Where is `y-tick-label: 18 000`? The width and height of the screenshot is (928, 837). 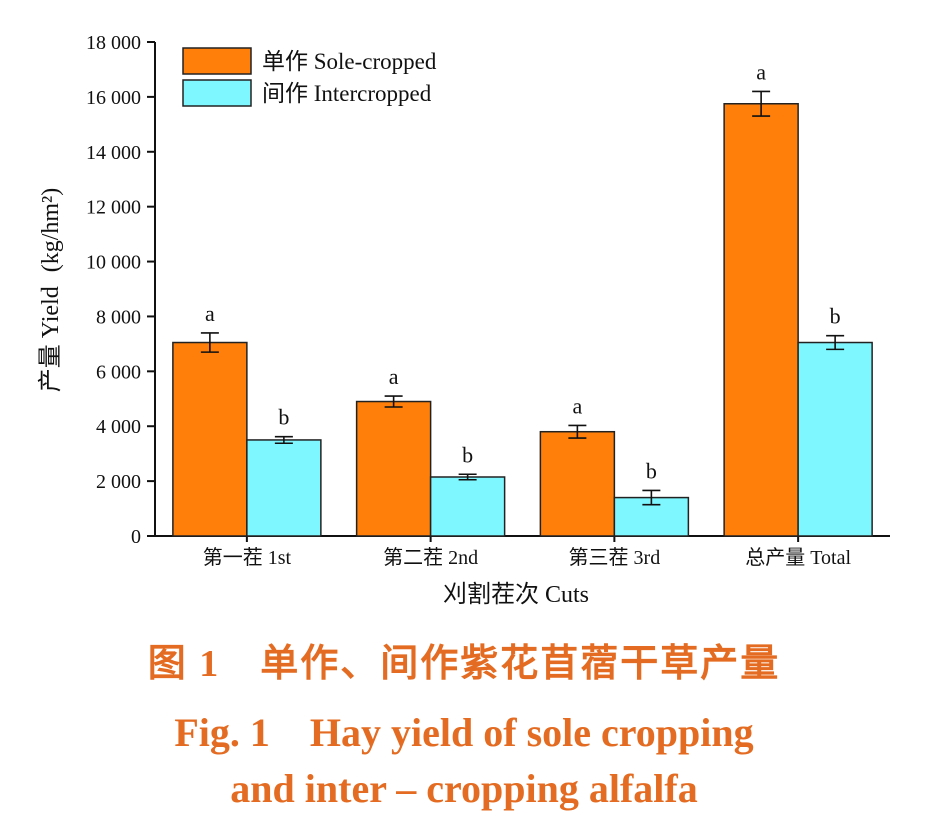
y-tick-label: 18 000 is located at coordinates (113, 43).